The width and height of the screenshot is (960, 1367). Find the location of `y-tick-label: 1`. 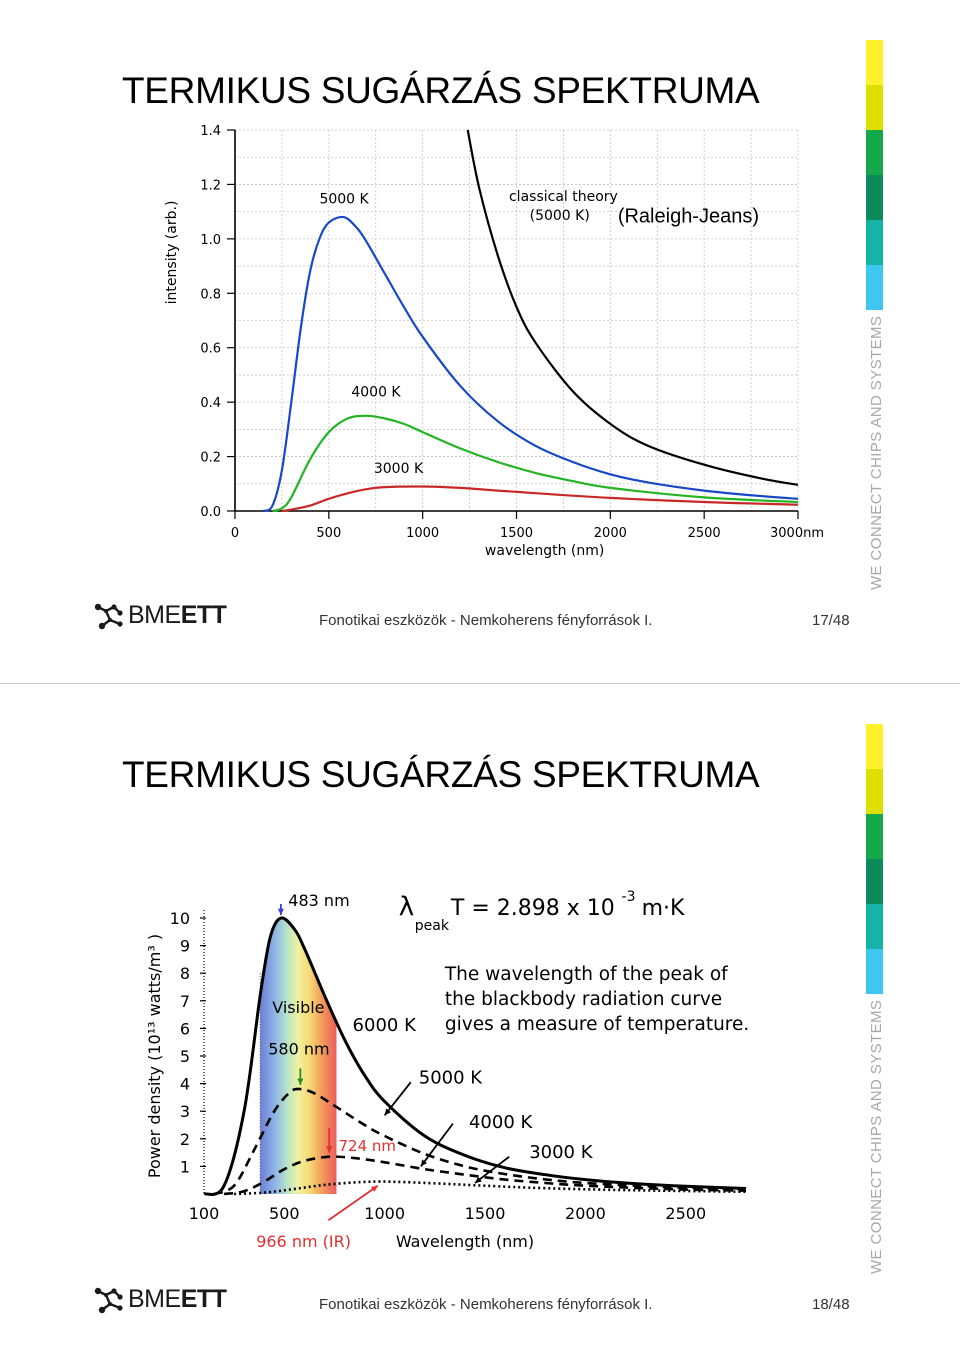

y-tick-label: 1 is located at coordinates (185, 1166).